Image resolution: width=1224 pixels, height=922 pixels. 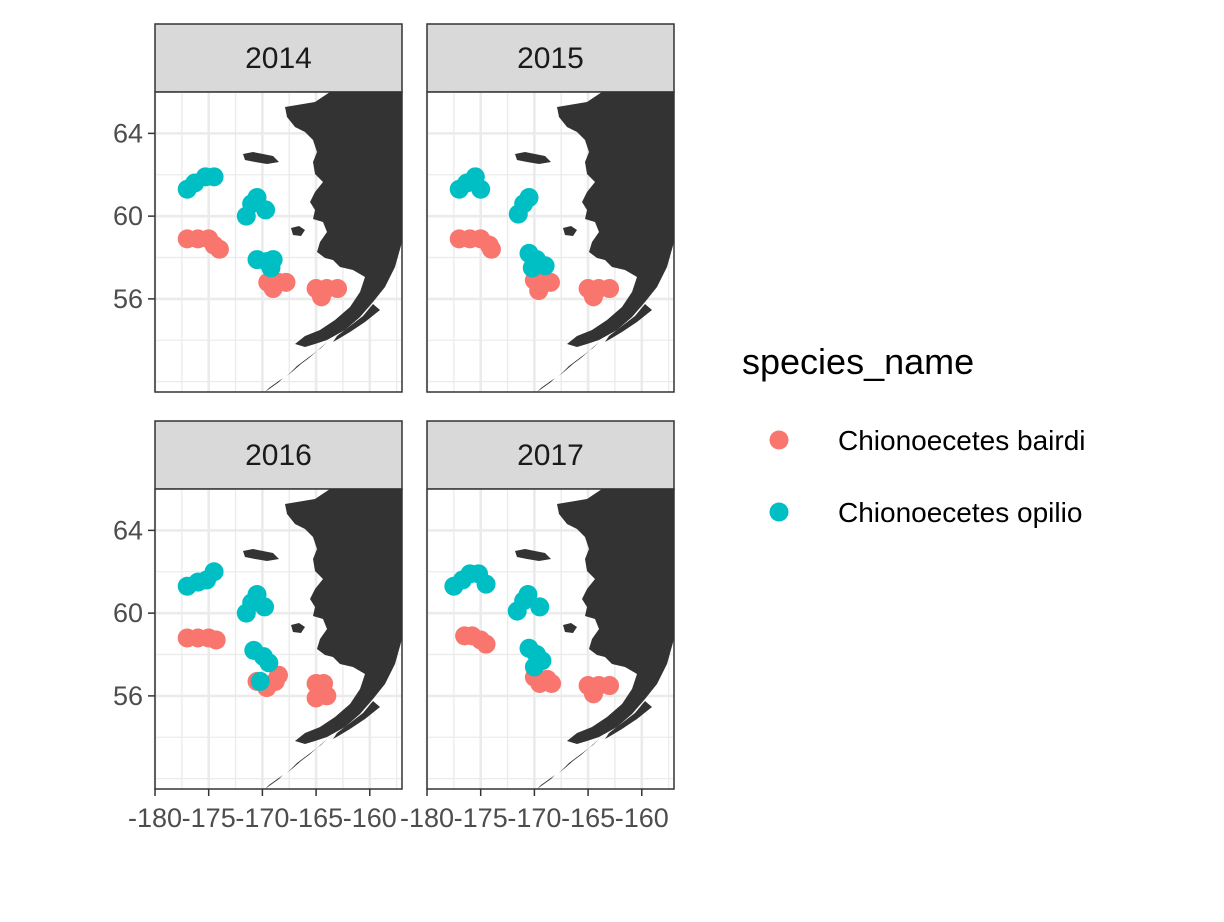 I want to click on facet-strip-label: 2015, so click(x=550, y=58).